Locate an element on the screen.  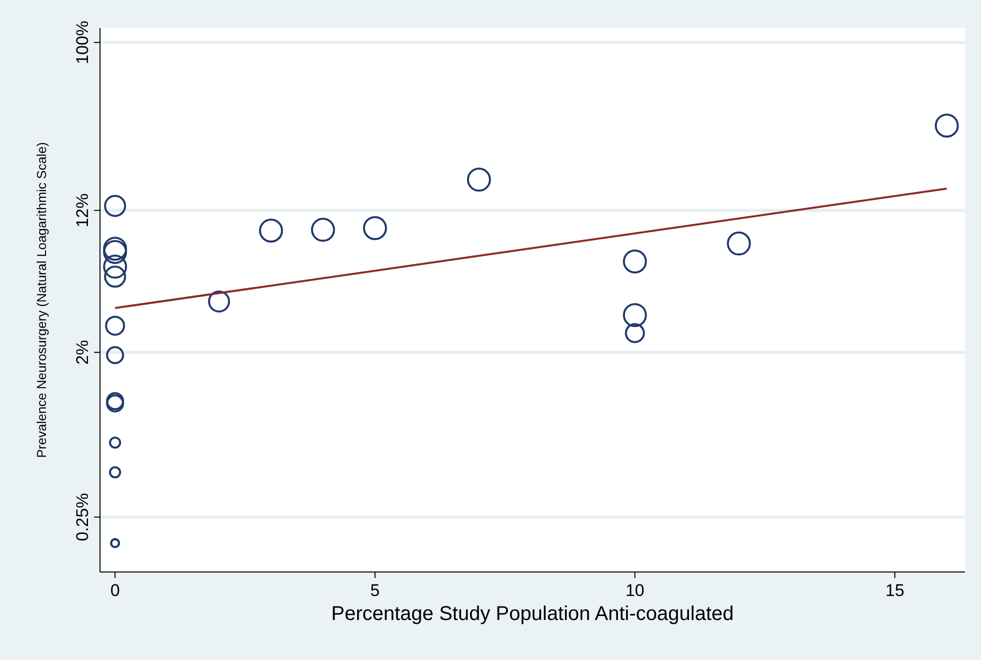
x-tick-label: 15 is located at coordinates (894, 590).